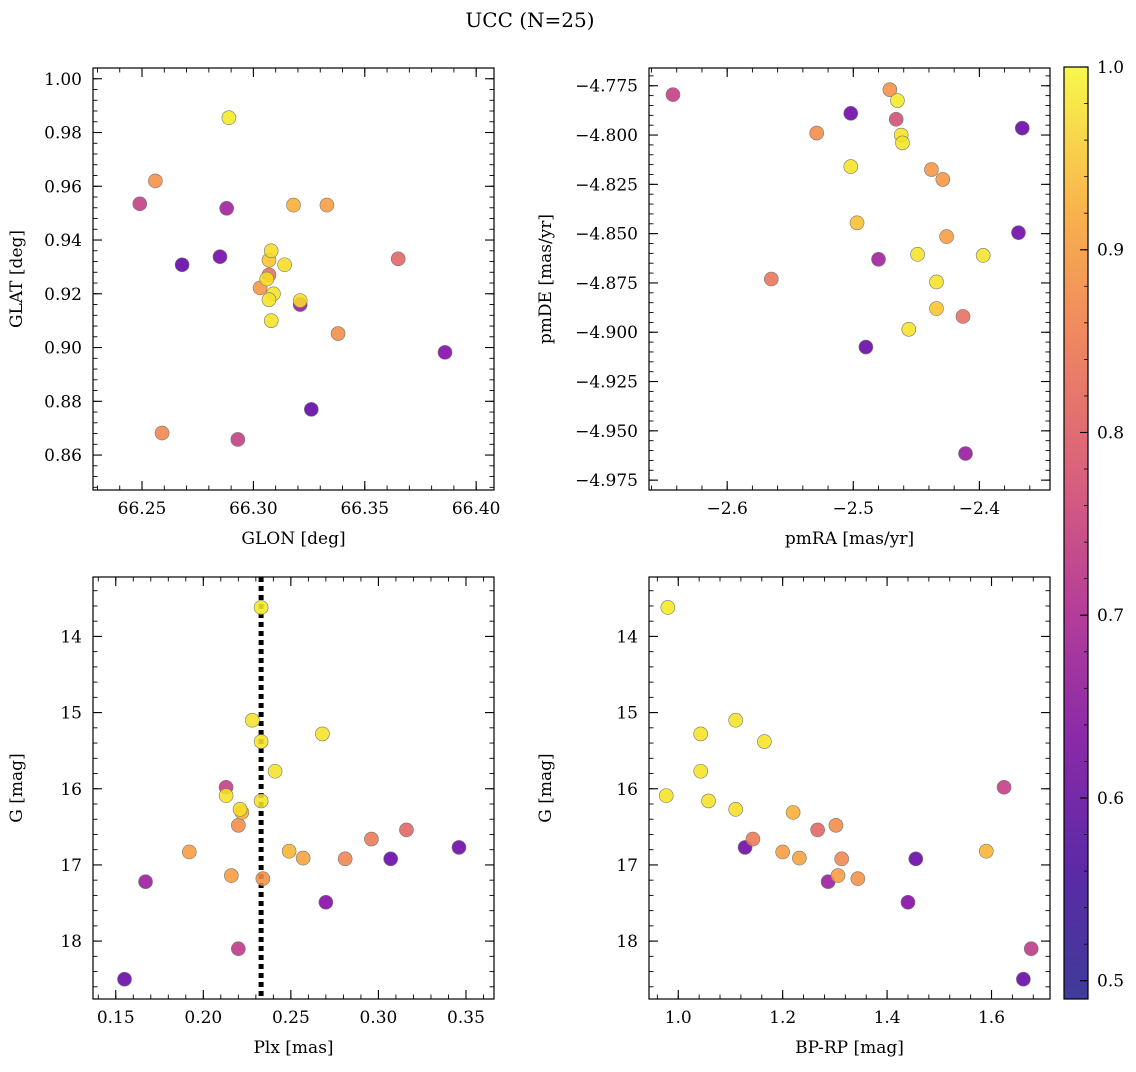 This screenshot has height=1072, width=1136. What do you see at coordinates (293, 1048) in the screenshot?
I see `x-axis-label: Plx [mas]` at bounding box center [293, 1048].